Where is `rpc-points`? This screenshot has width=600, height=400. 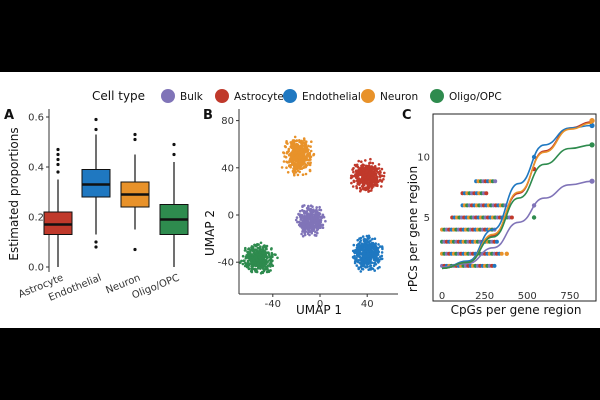 rpc-points is located at coordinates (488, 211).